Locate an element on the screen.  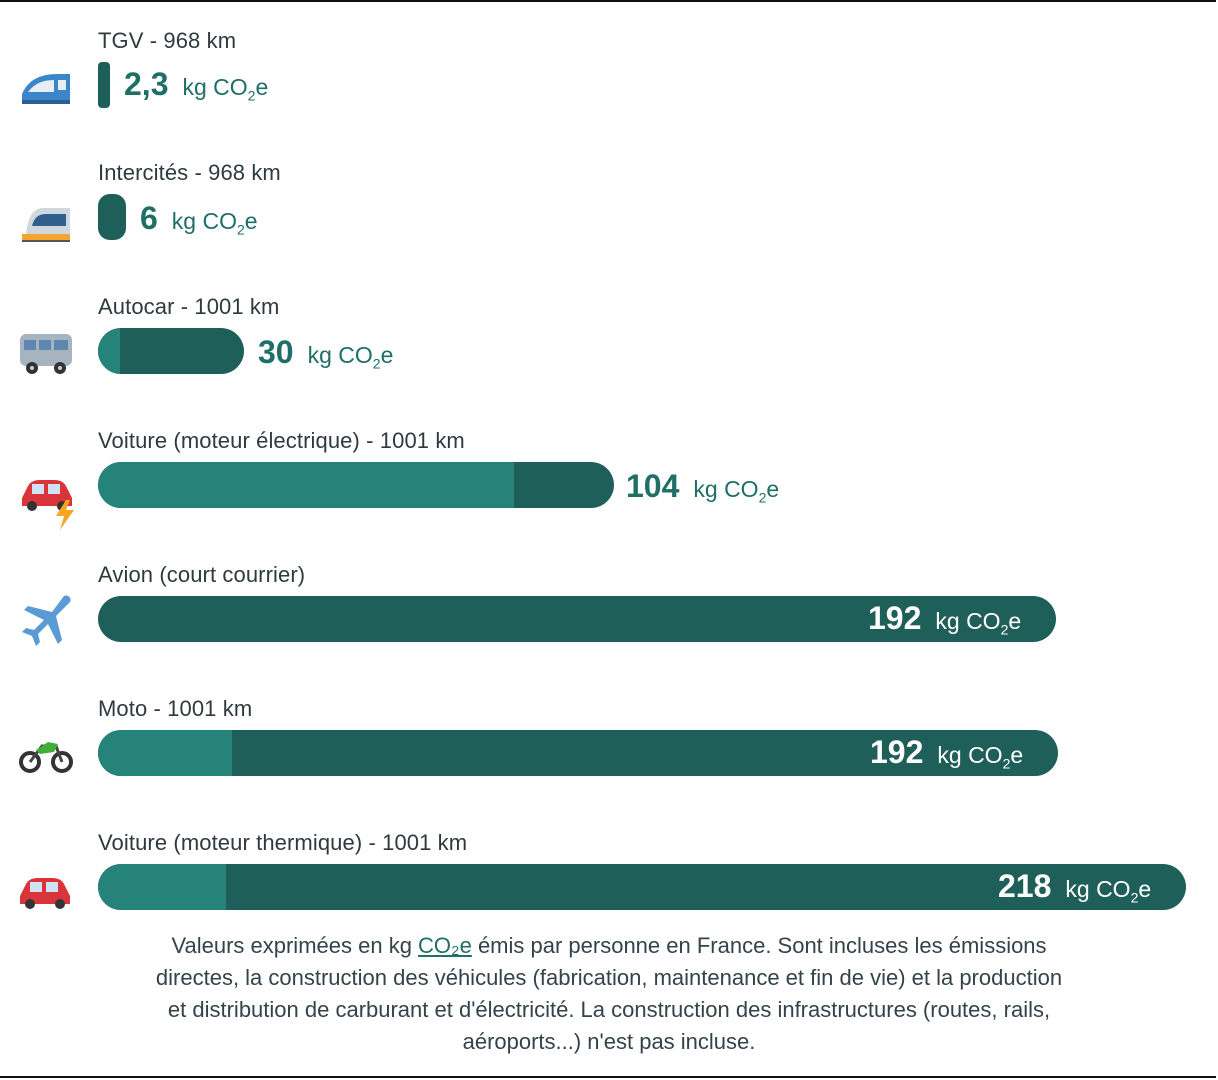
value-label: 2,3 kg CO2e is located at coordinates (196, 85).